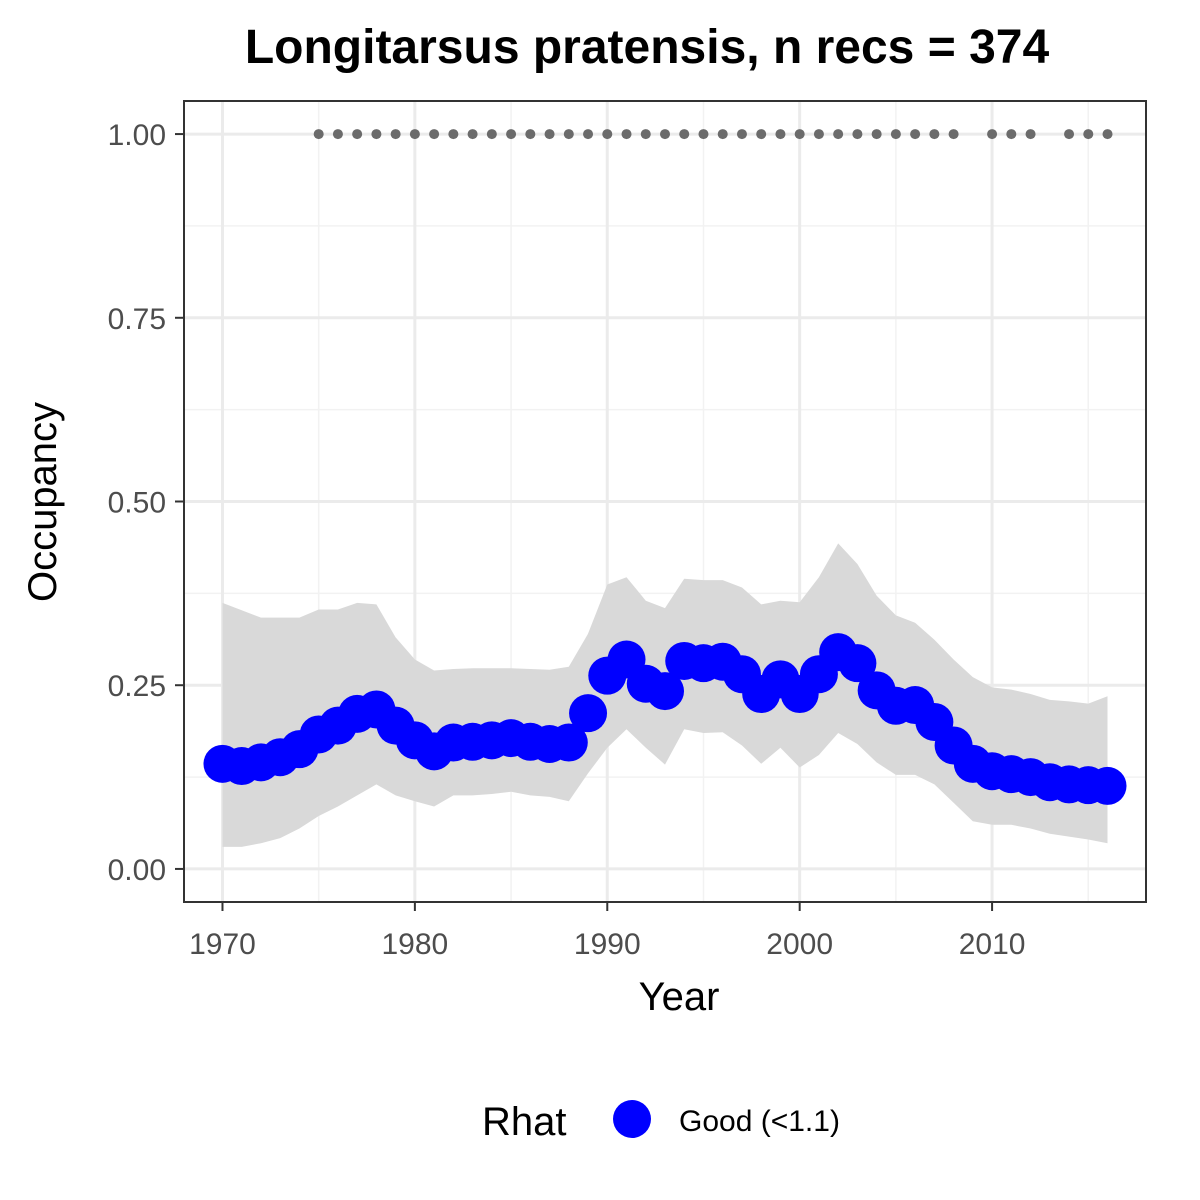 The height and width of the screenshot is (1200, 1200). I want to click on y-tick-label: 1.00, so click(137, 135).